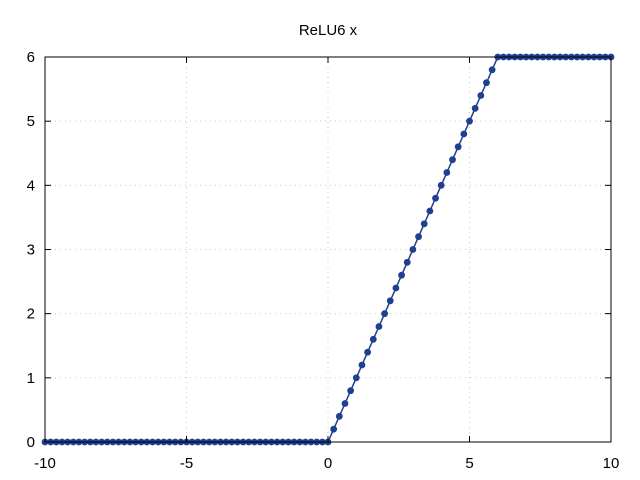  Describe the element at coordinates (31, 185) in the screenshot. I see `y-tick-label: 4` at that location.